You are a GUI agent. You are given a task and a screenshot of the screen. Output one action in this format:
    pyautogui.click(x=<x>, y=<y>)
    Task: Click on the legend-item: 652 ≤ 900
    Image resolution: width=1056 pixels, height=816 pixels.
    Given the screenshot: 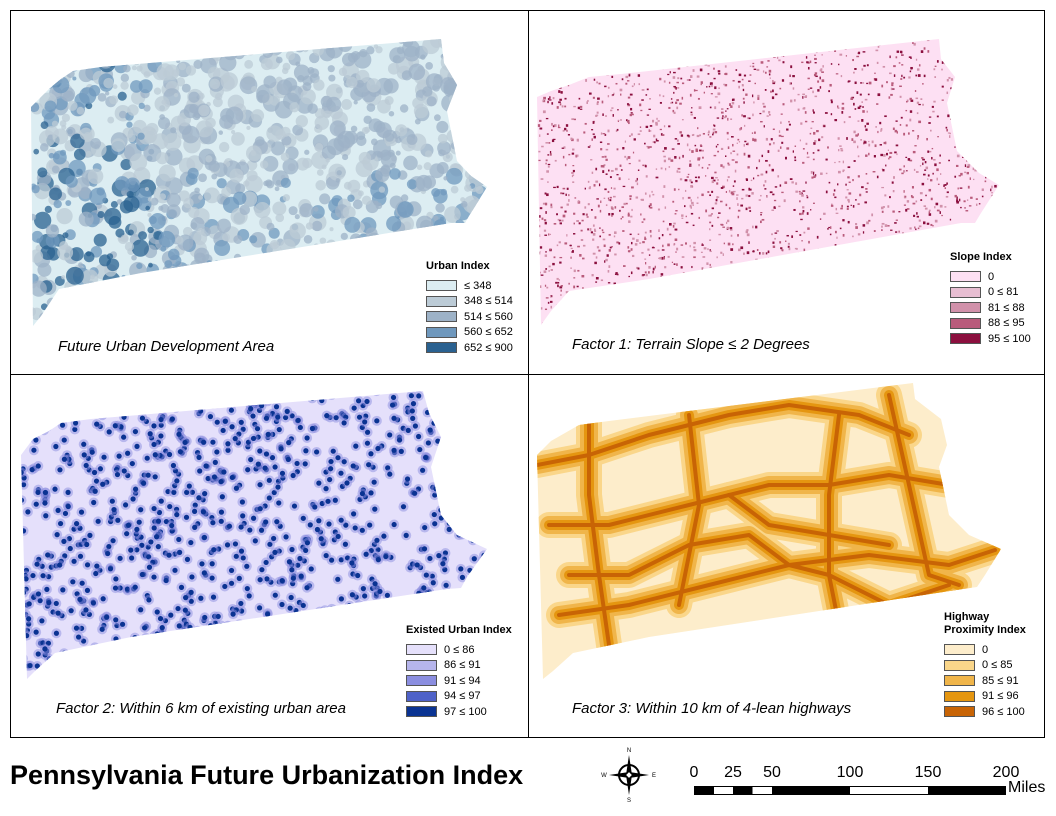 What is the action you would take?
    pyautogui.click(x=469, y=348)
    